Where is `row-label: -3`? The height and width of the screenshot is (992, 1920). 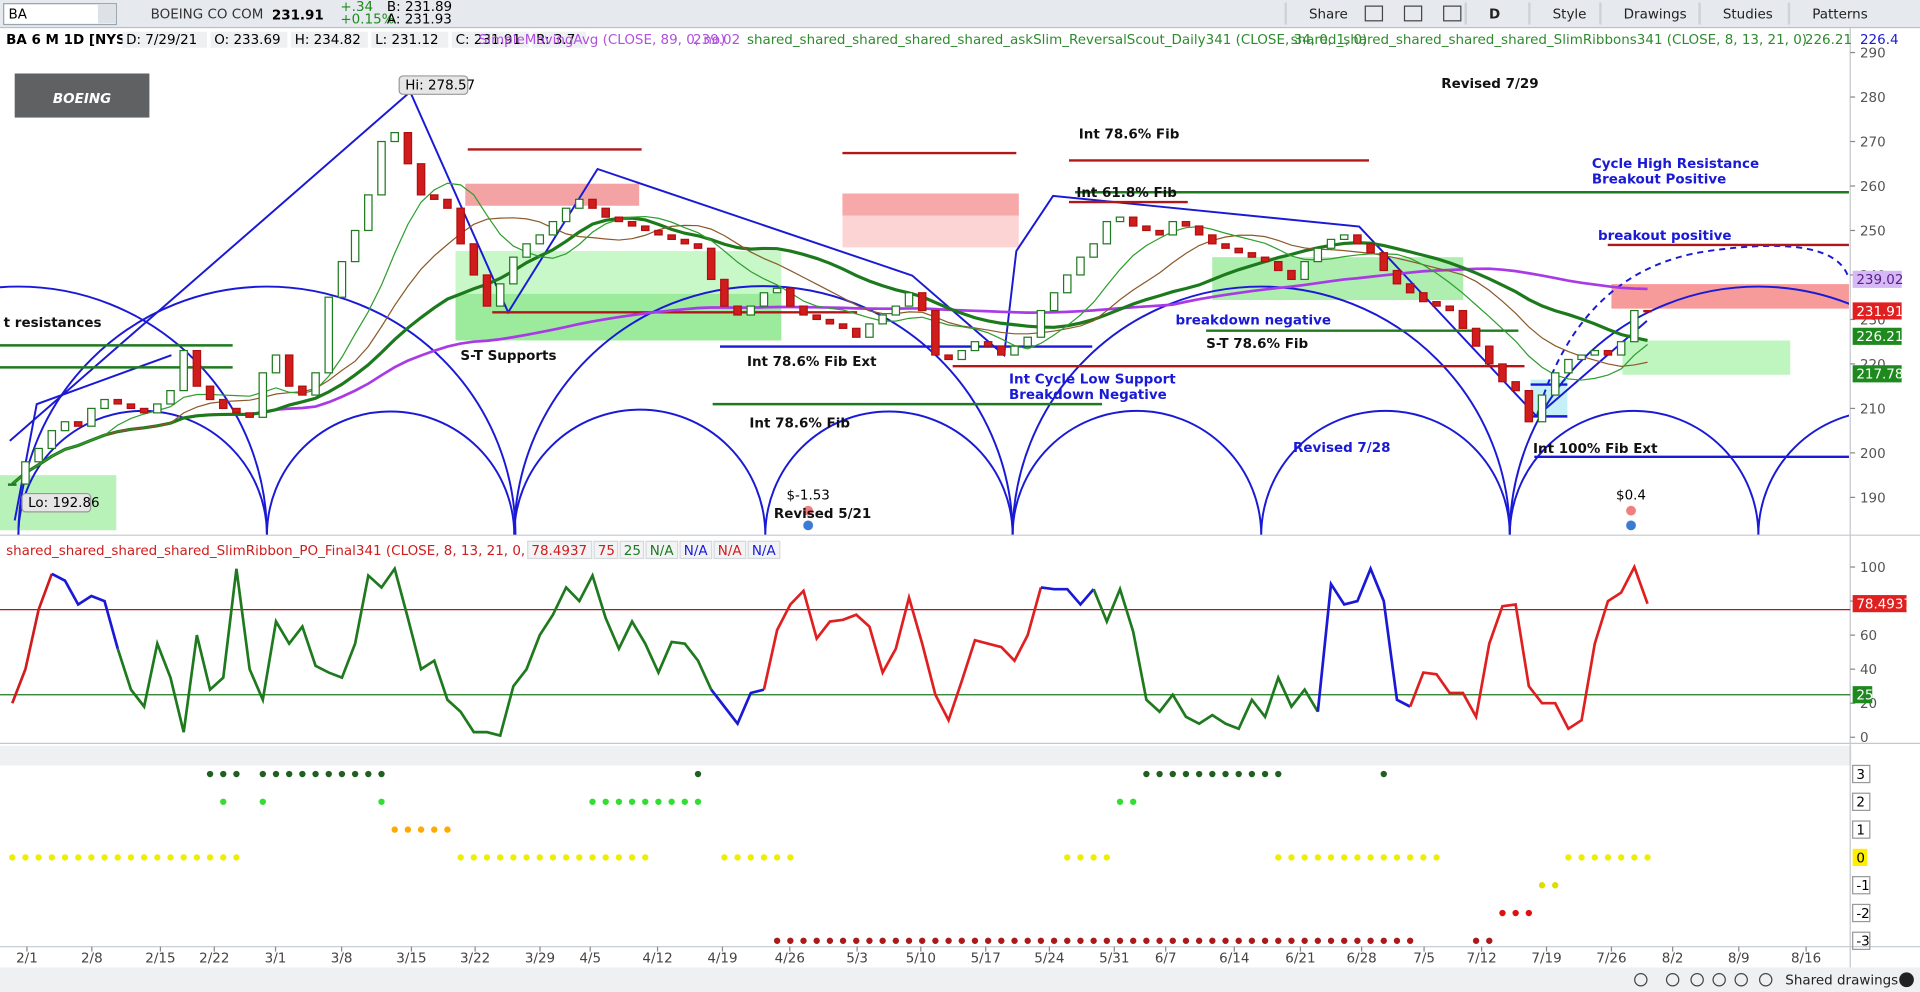
row-label: -3 is located at coordinates (1862, 942).